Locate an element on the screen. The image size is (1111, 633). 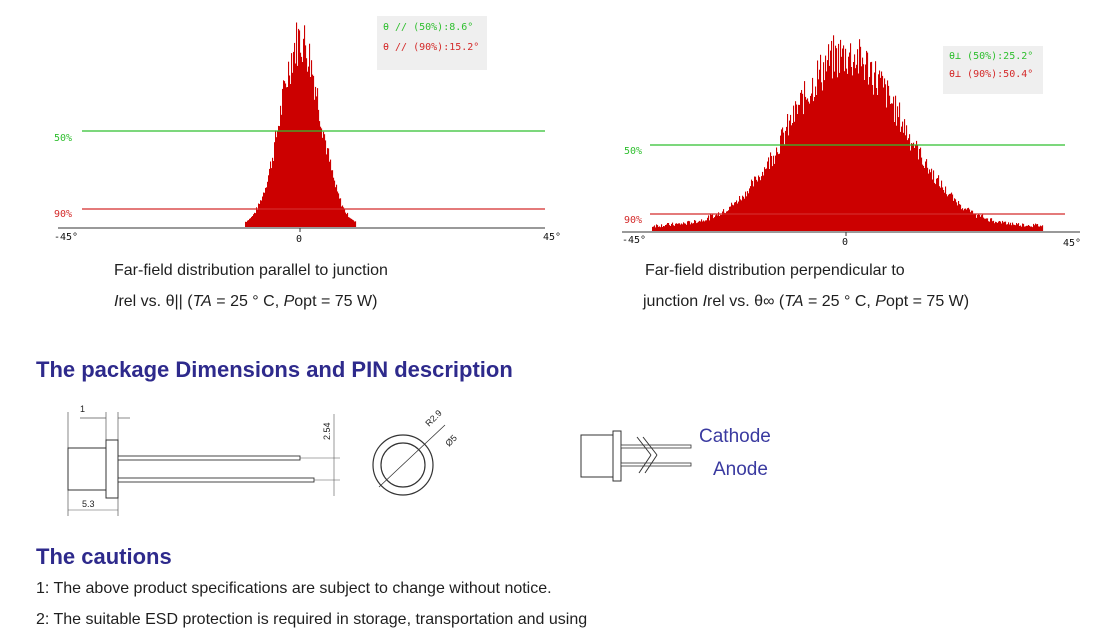
tick-label-center: 0 is located at coordinates (845, 242).